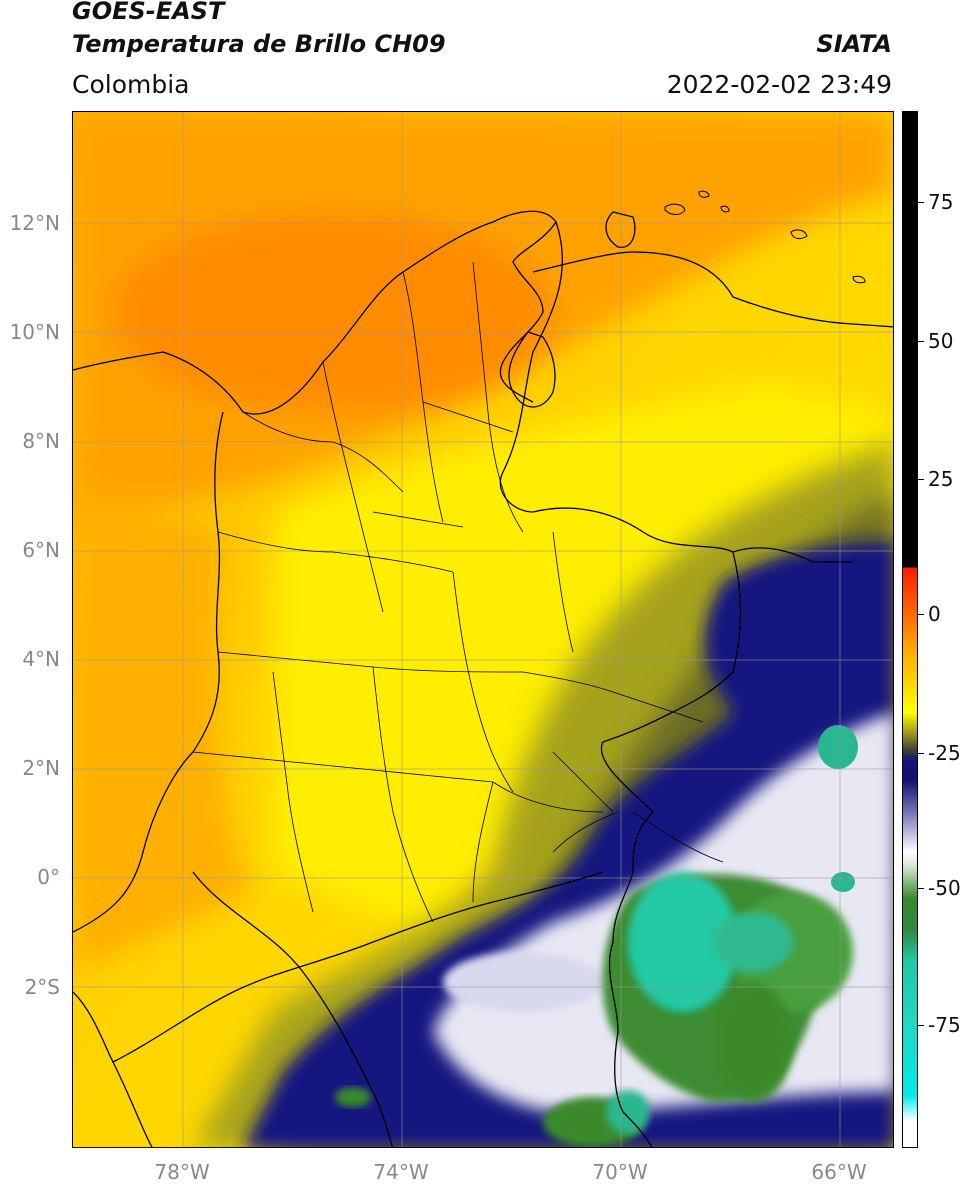 The image size is (966, 1190). I want to click on border-col-peru-ecuador, so click(358, 967).